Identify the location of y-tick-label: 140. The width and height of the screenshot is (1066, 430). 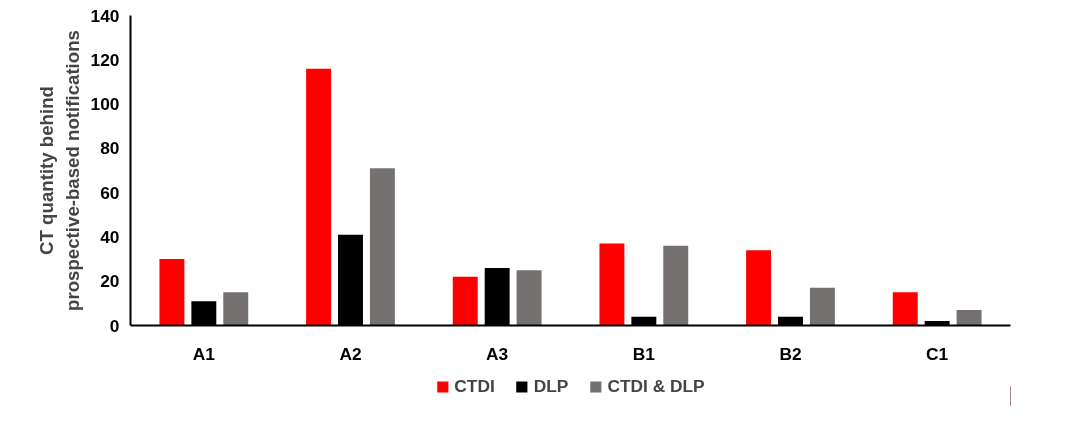
(105, 15).